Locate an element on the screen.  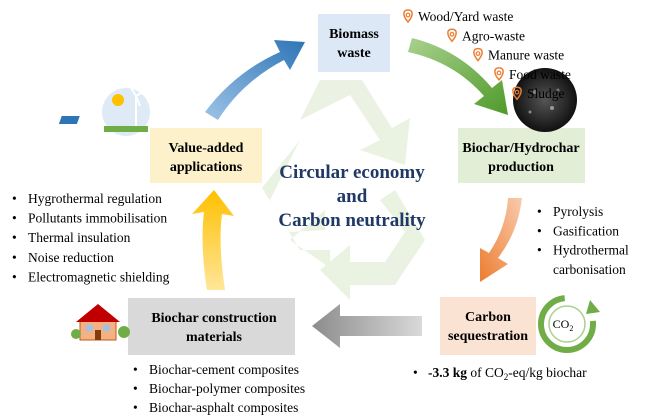
note-amount: -3.3 kg is located at coordinates (447, 372).